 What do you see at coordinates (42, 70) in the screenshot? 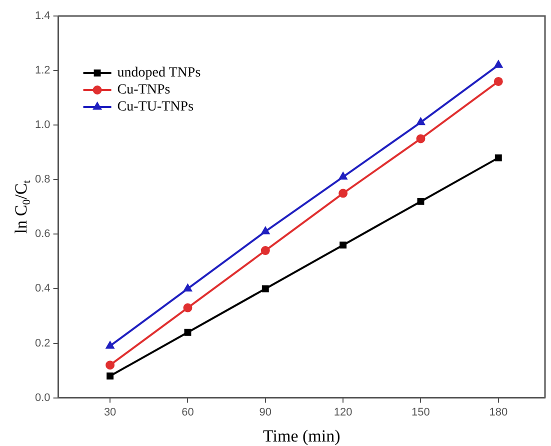
I see `y-tick-label: 1.2` at bounding box center [42, 70].